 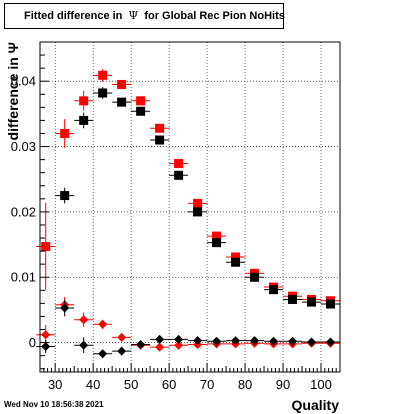 What do you see at coordinates (131, 384) in the screenshot?
I see `x-tick-label: 50` at bounding box center [131, 384].